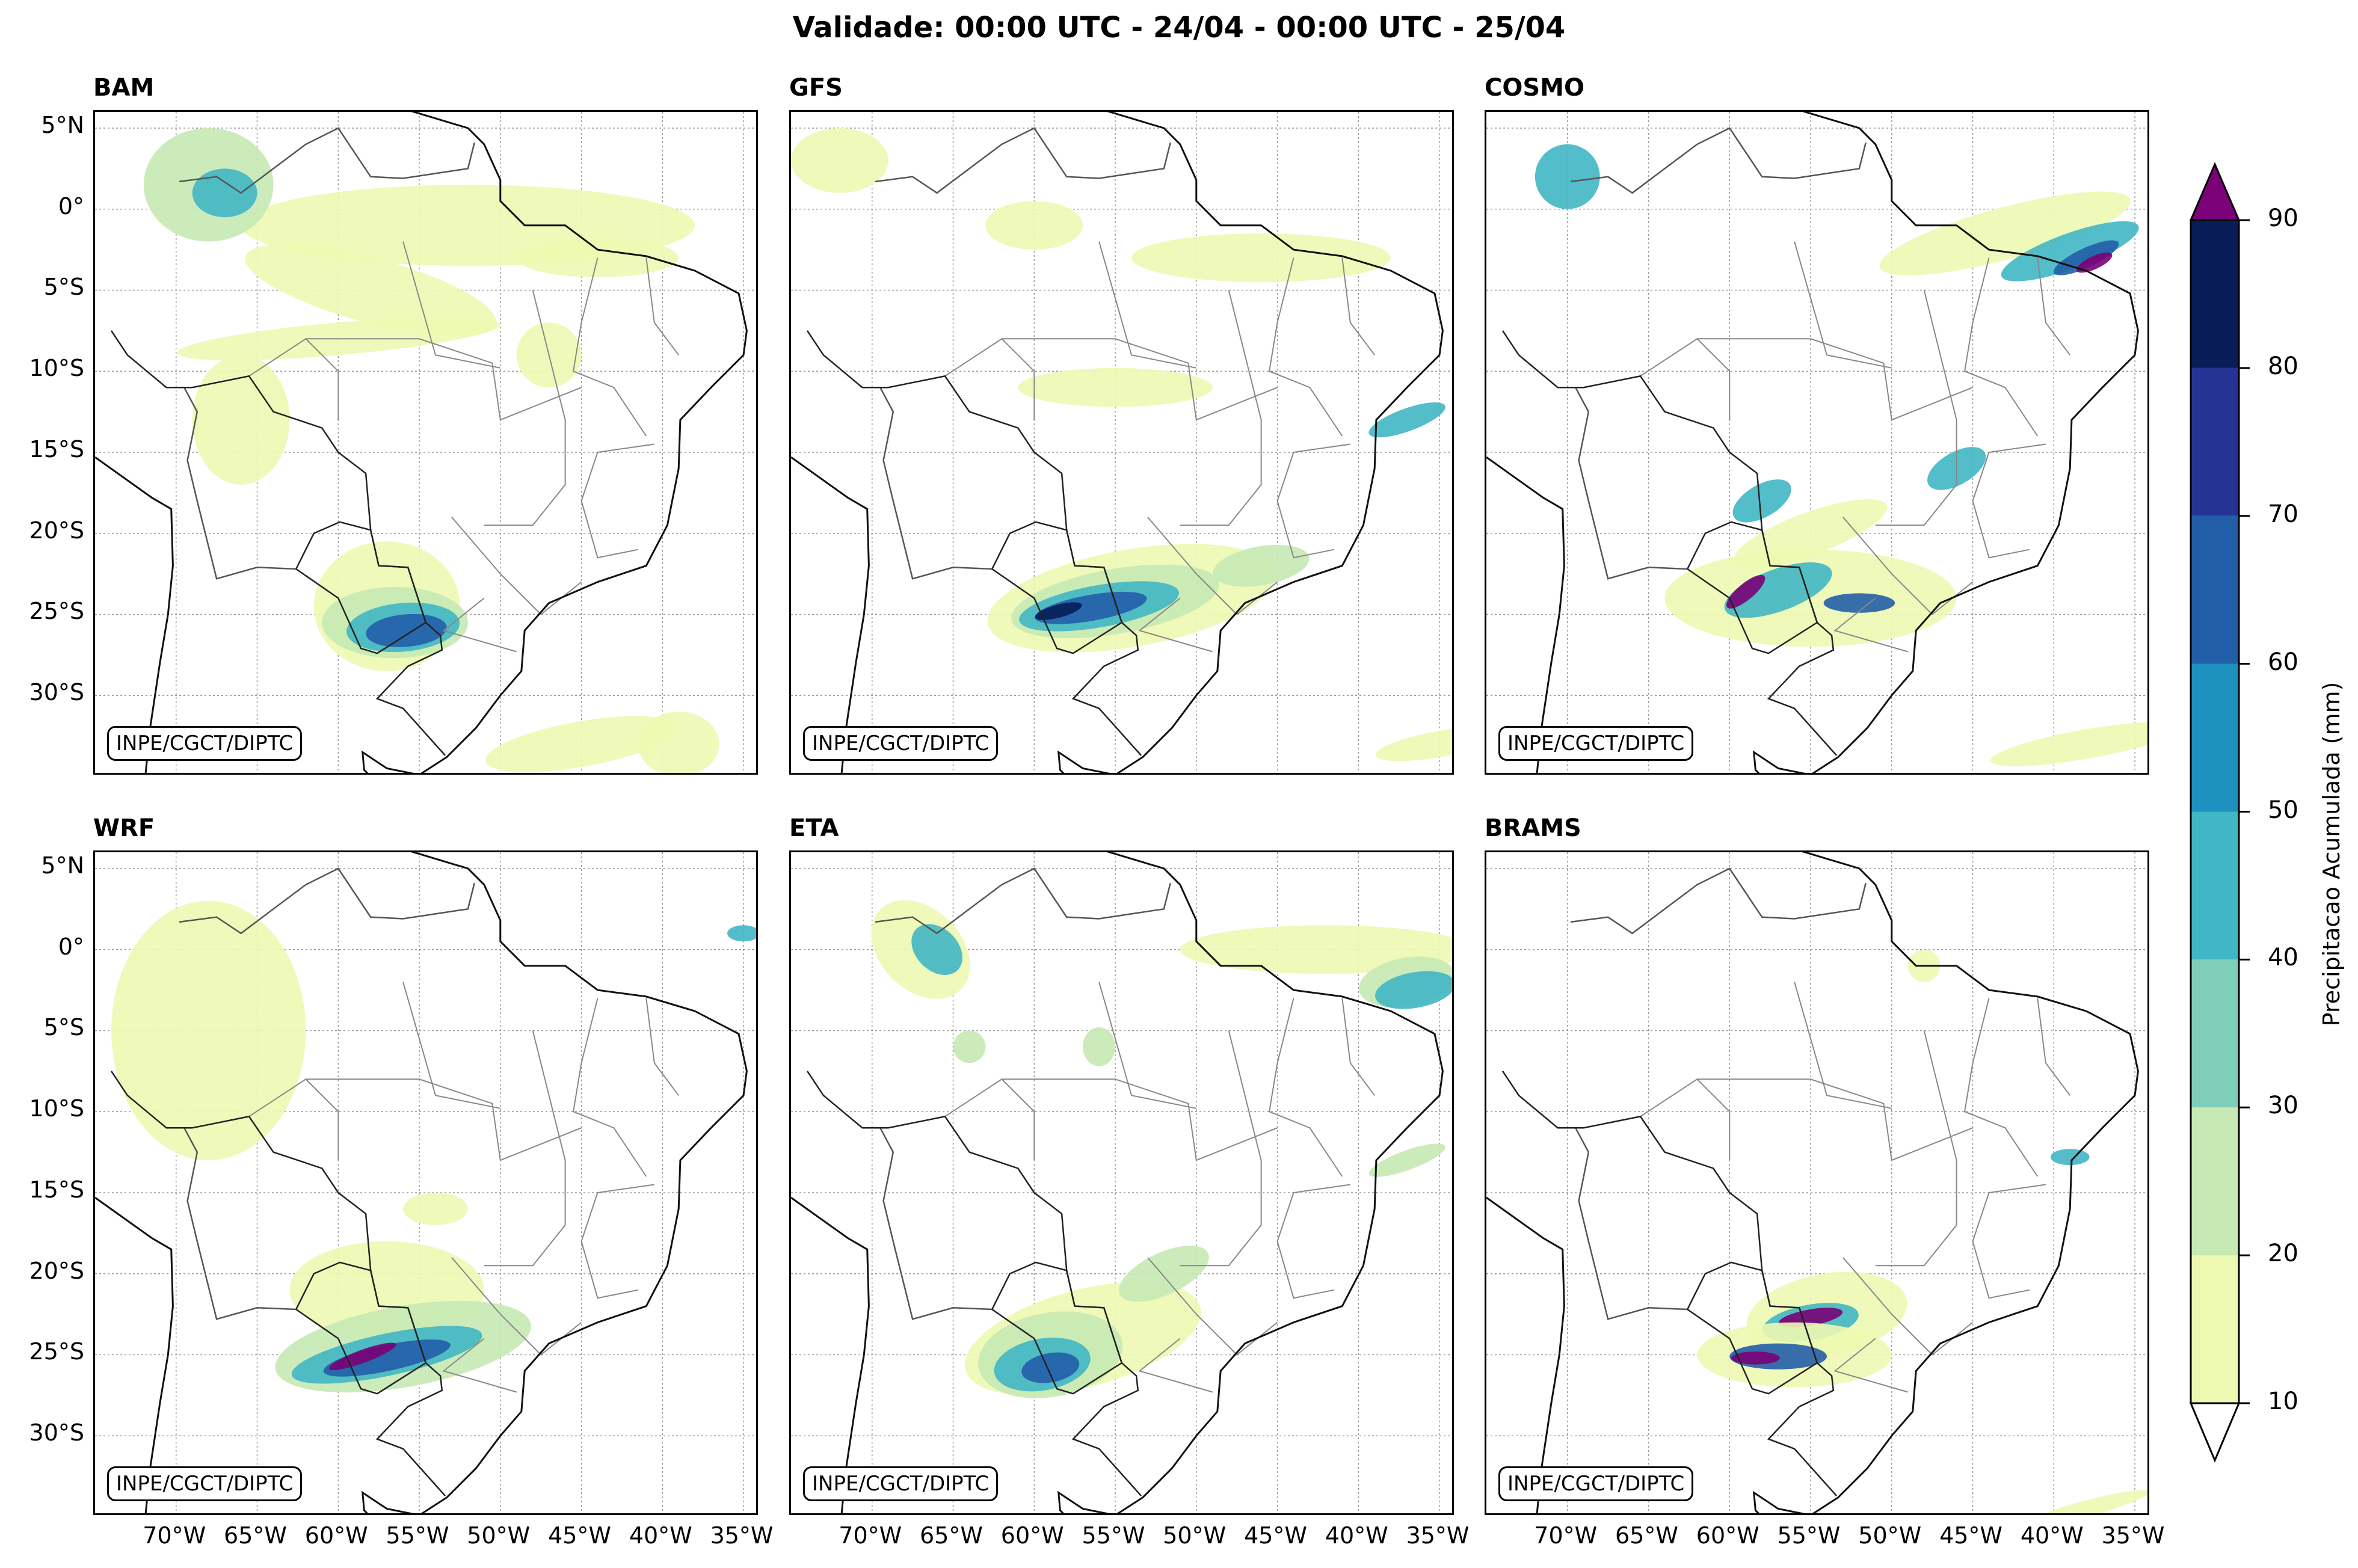  Describe the element at coordinates (56, 449) in the screenshot. I see `lat-tick-label: 15°S` at that location.